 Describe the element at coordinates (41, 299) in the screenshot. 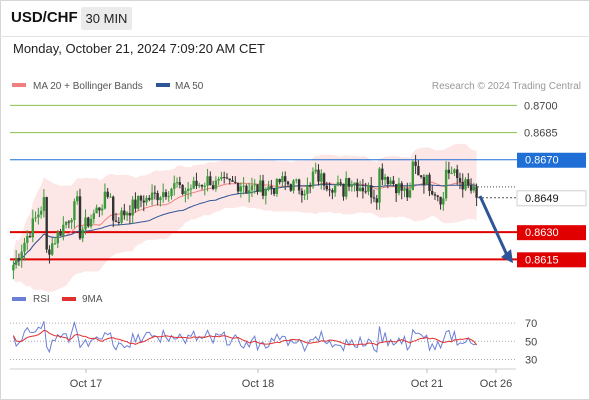

I see `rsi-legend-label: RSI` at that location.